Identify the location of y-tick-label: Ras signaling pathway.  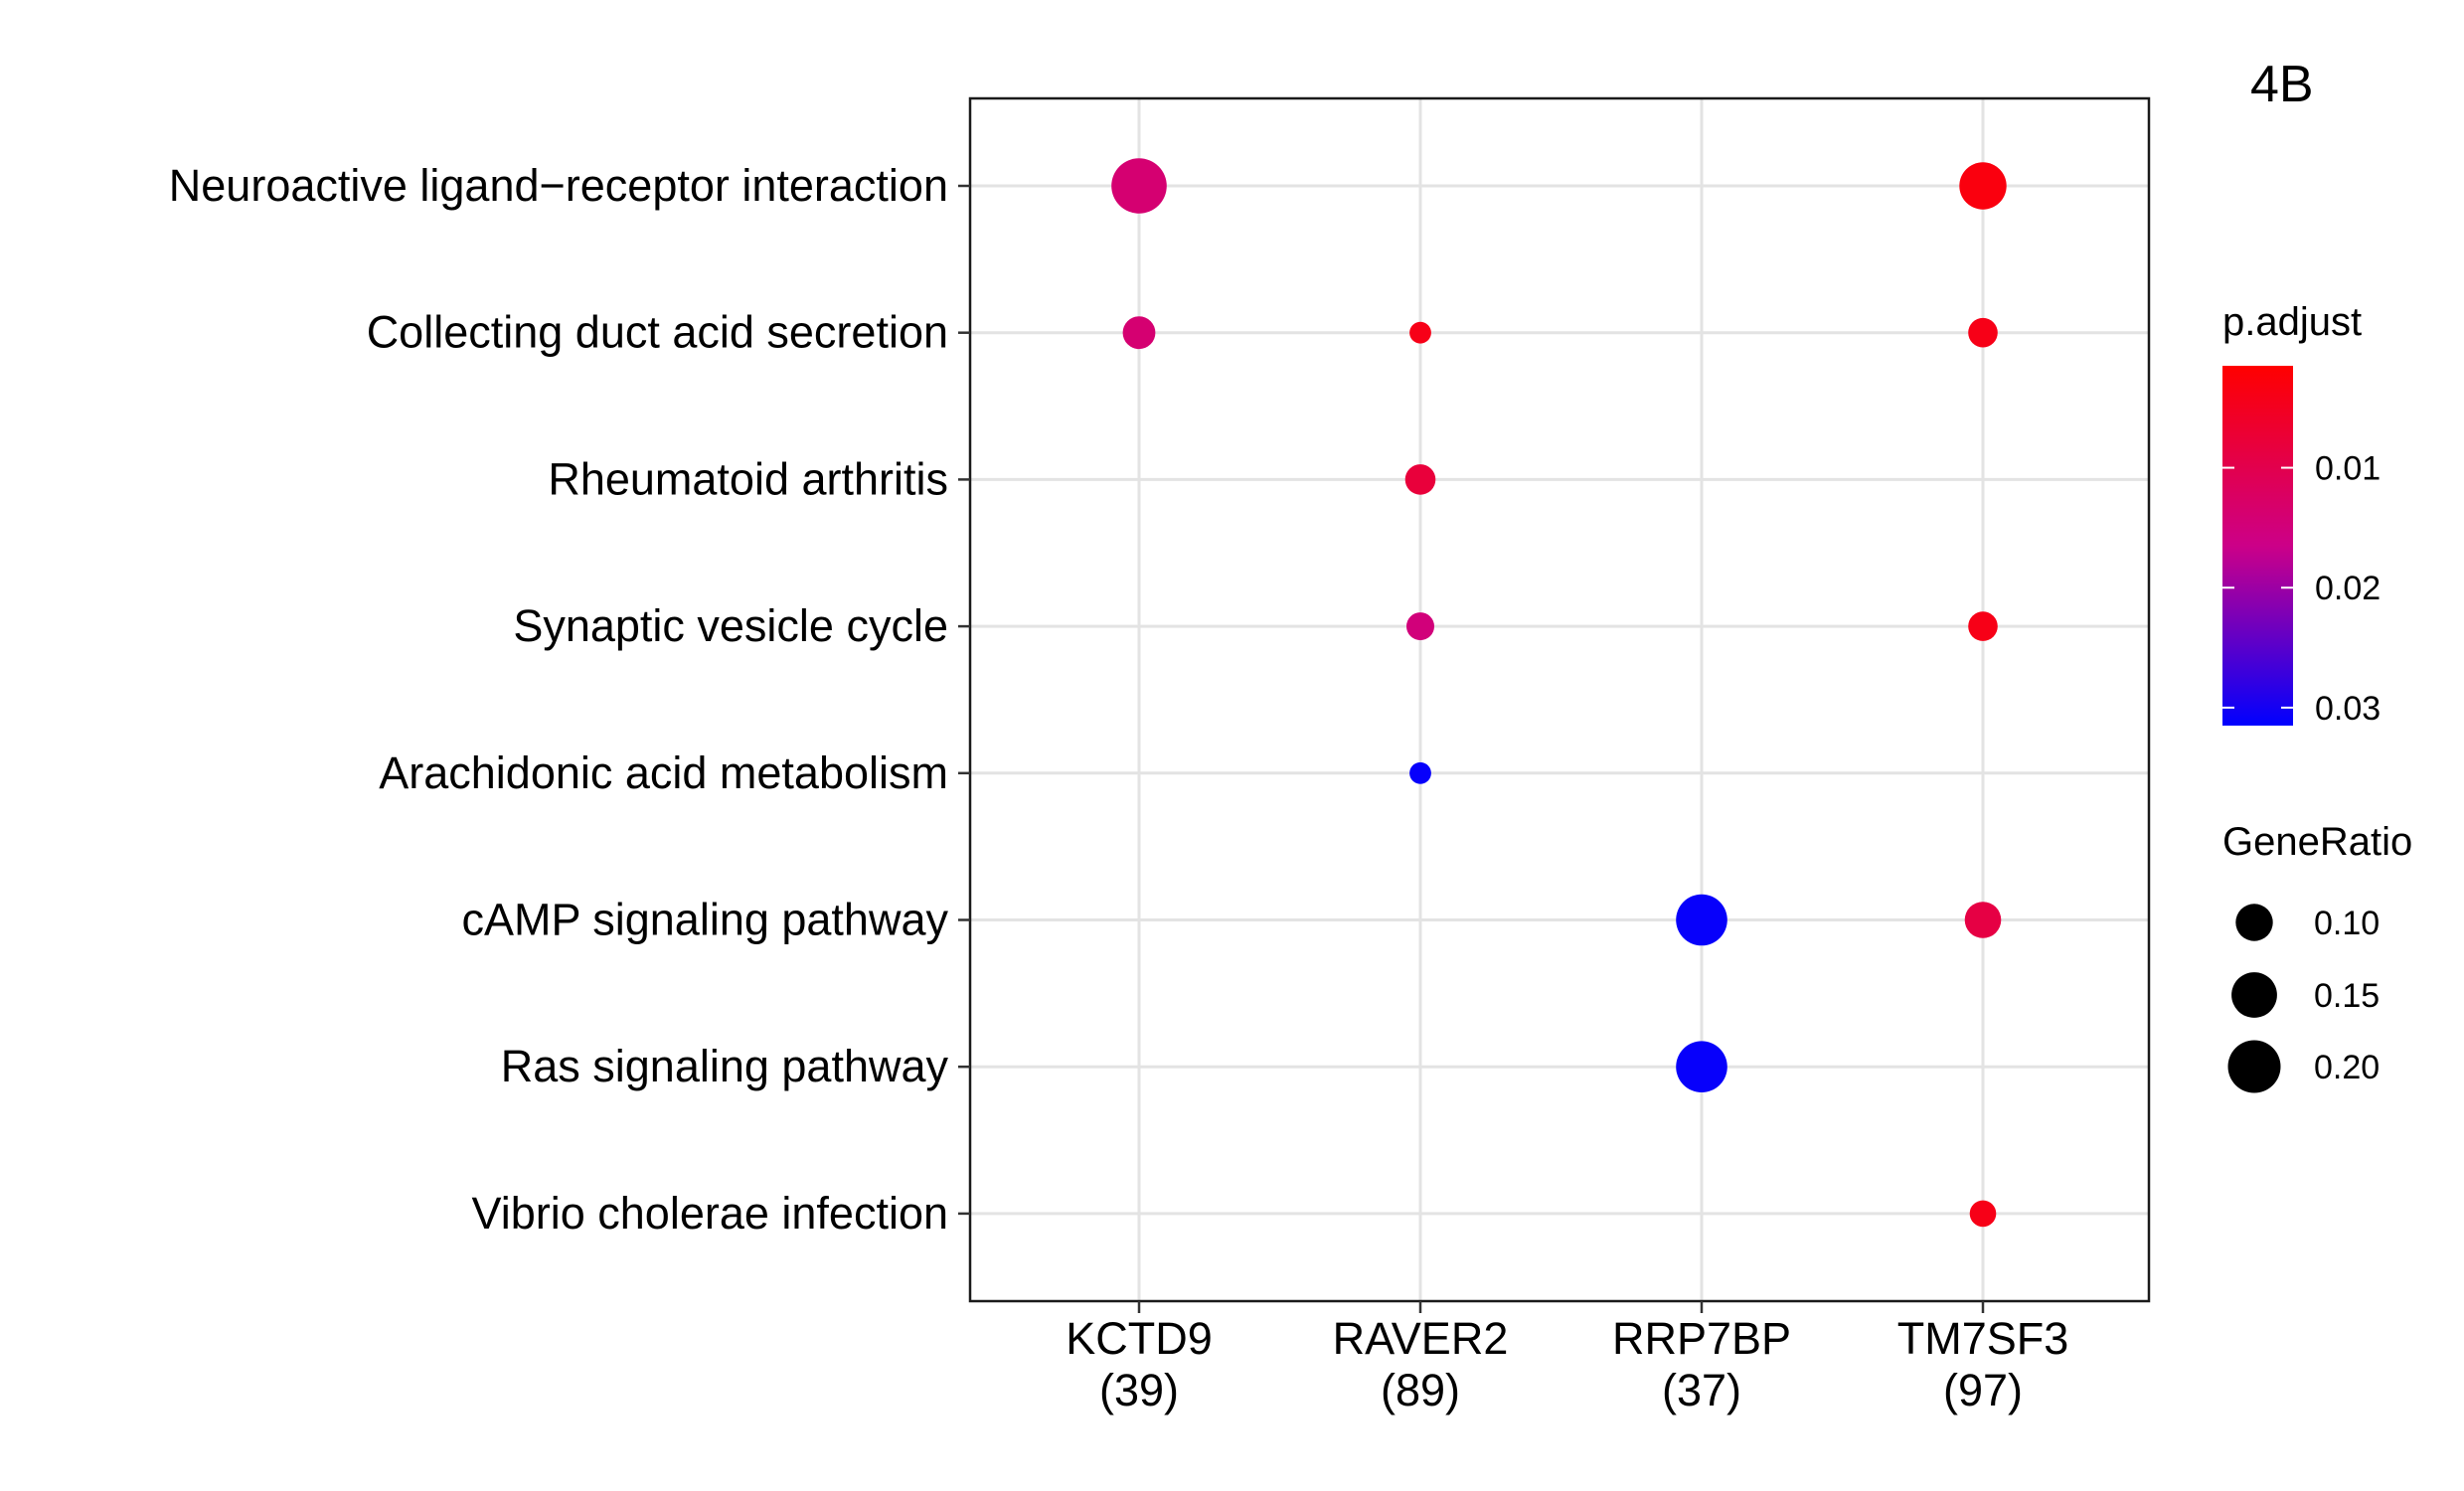
(725, 1066).